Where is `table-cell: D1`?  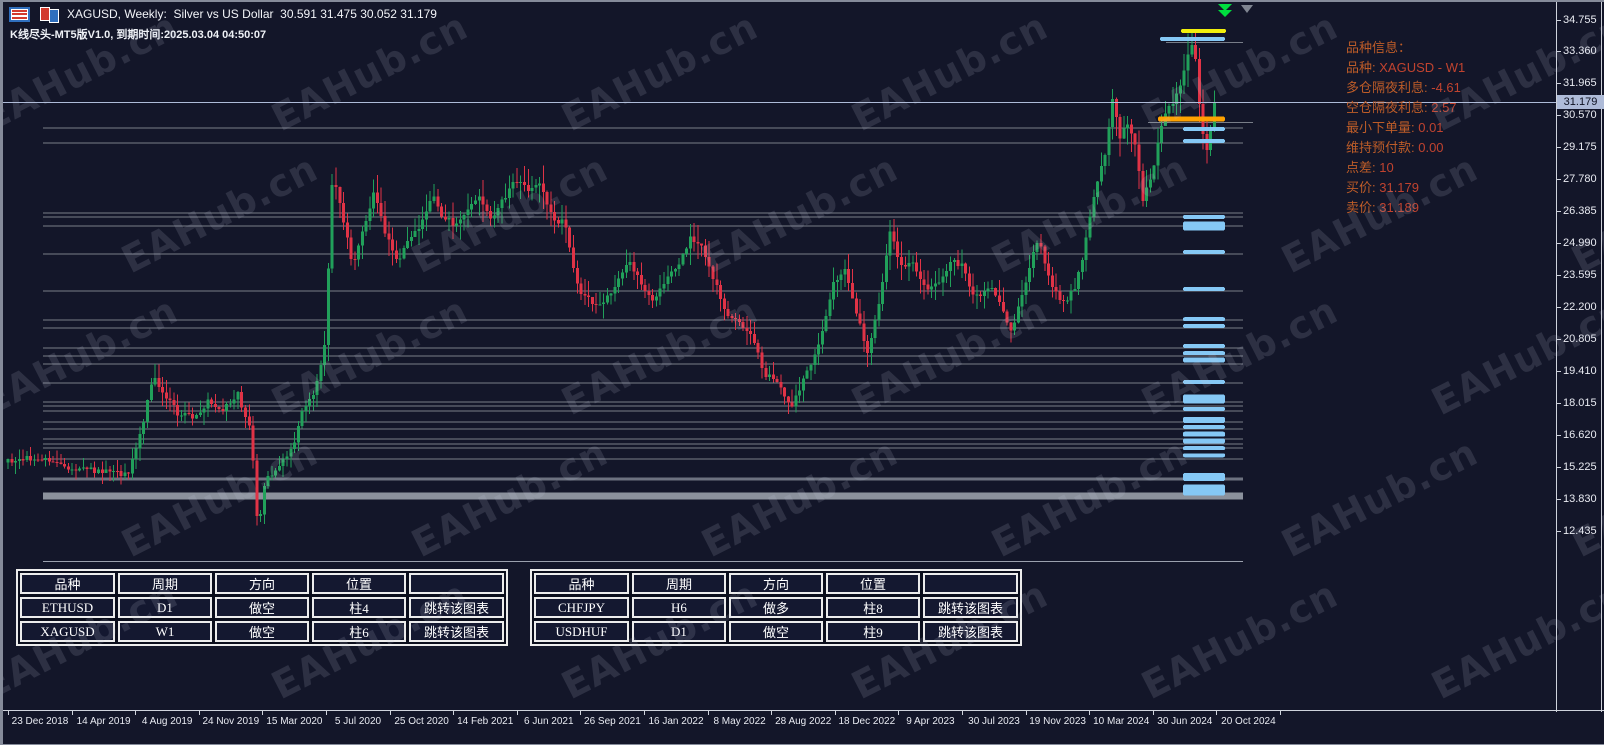 table-cell: D1 is located at coordinates (679, 631).